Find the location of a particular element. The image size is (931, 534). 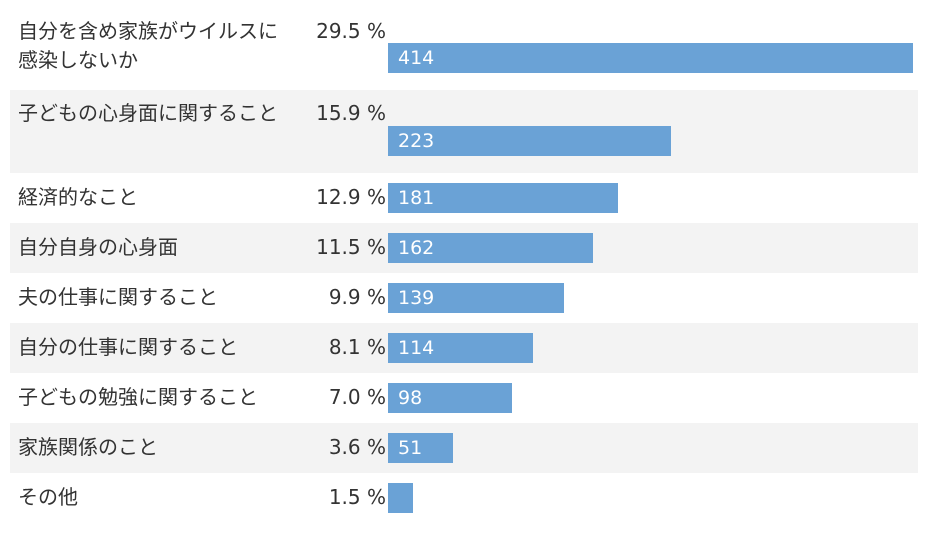

percentage-label: 29.5 % is located at coordinates (351, 31).